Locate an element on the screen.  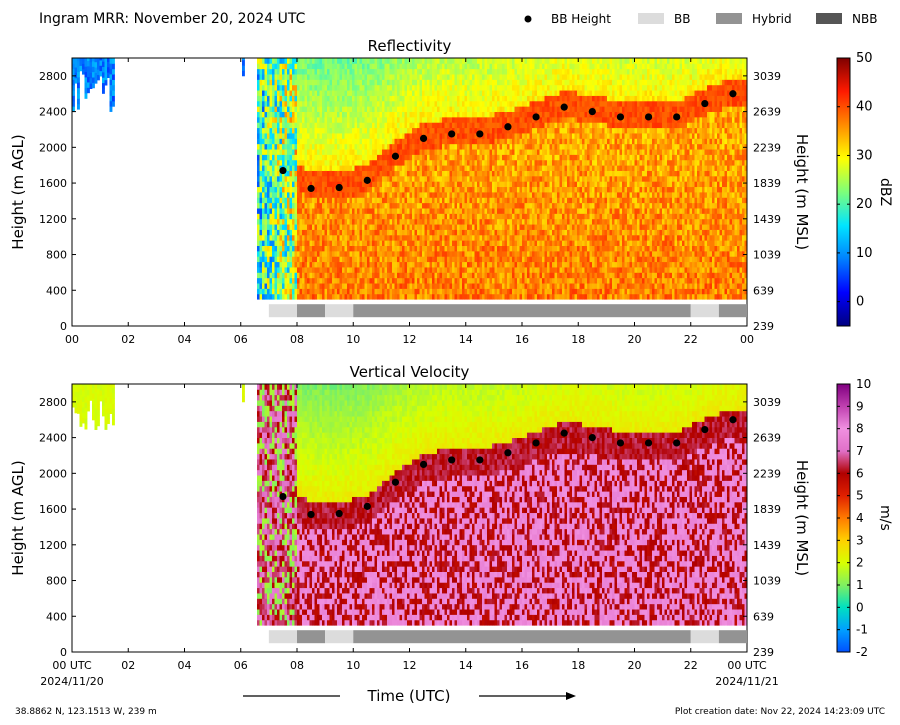
y-tick-label: 2400 is located at coordinates (53, 438).